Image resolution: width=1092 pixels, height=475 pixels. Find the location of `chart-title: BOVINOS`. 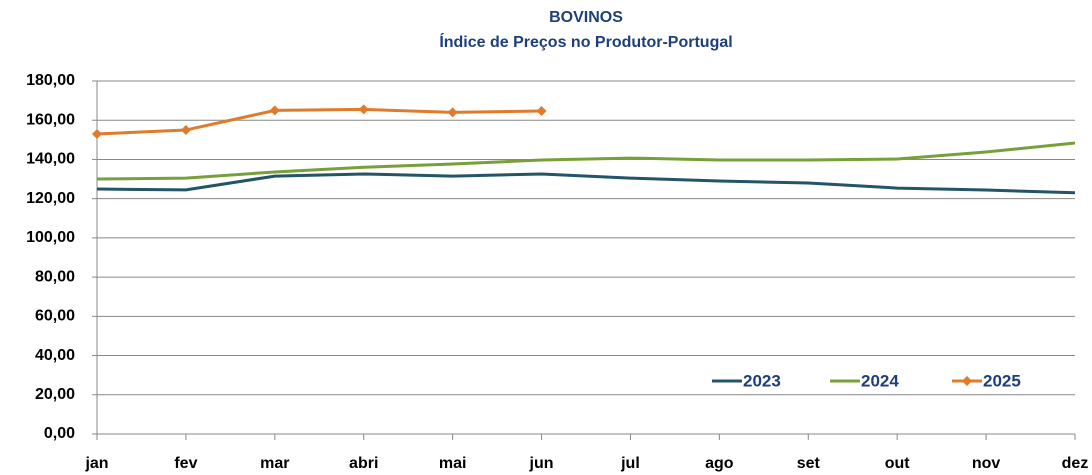

chart-title: BOVINOS is located at coordinates (586, 17).